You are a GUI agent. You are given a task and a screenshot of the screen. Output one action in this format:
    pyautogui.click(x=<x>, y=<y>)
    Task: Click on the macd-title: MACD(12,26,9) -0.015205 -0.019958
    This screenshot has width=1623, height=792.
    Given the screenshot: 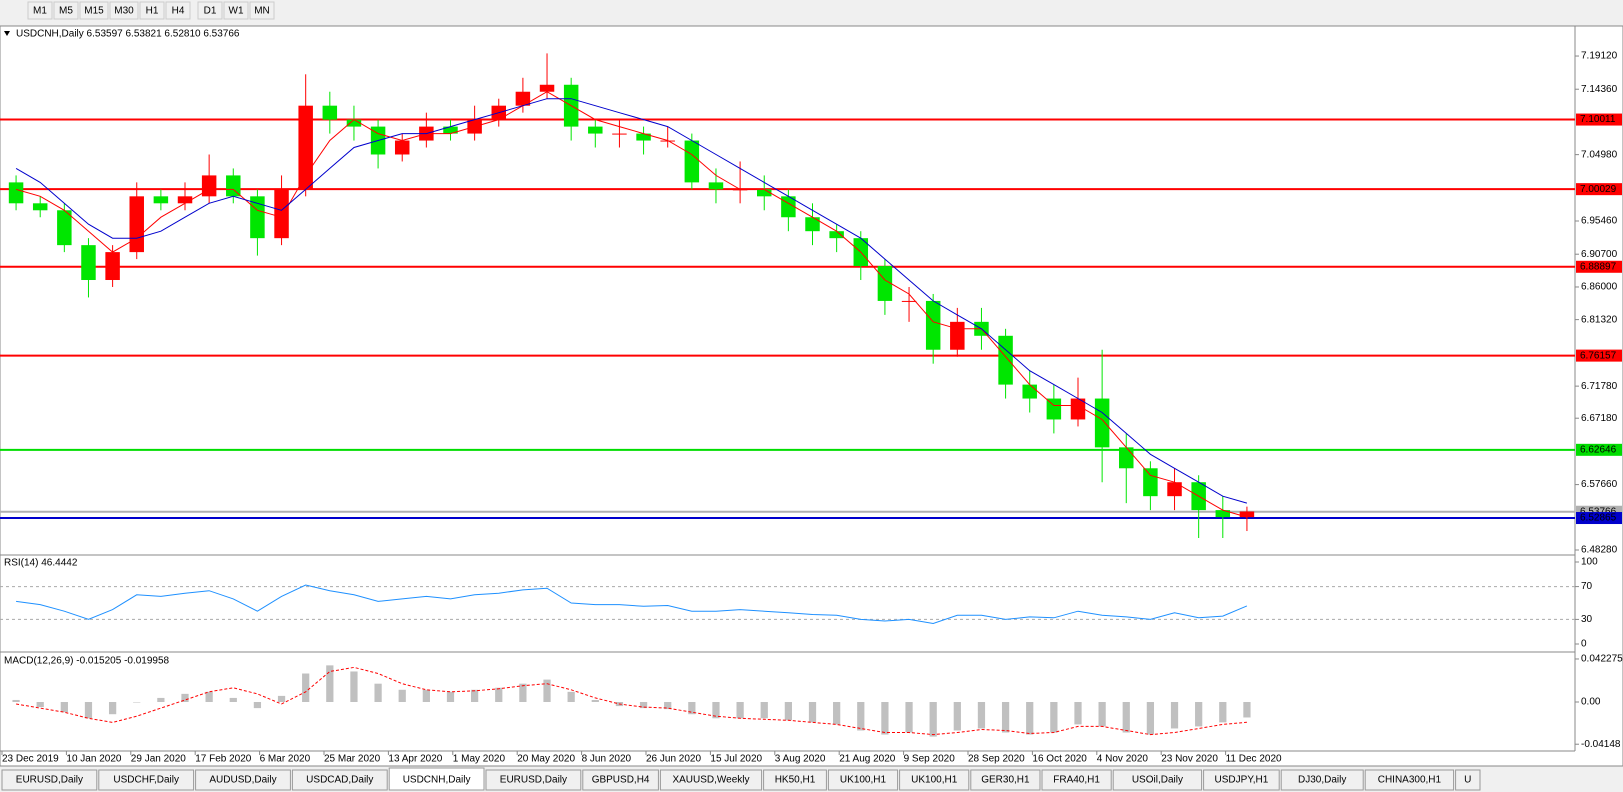 What is the action you would take?
    pyautogui.click(x=87, y=661)
    